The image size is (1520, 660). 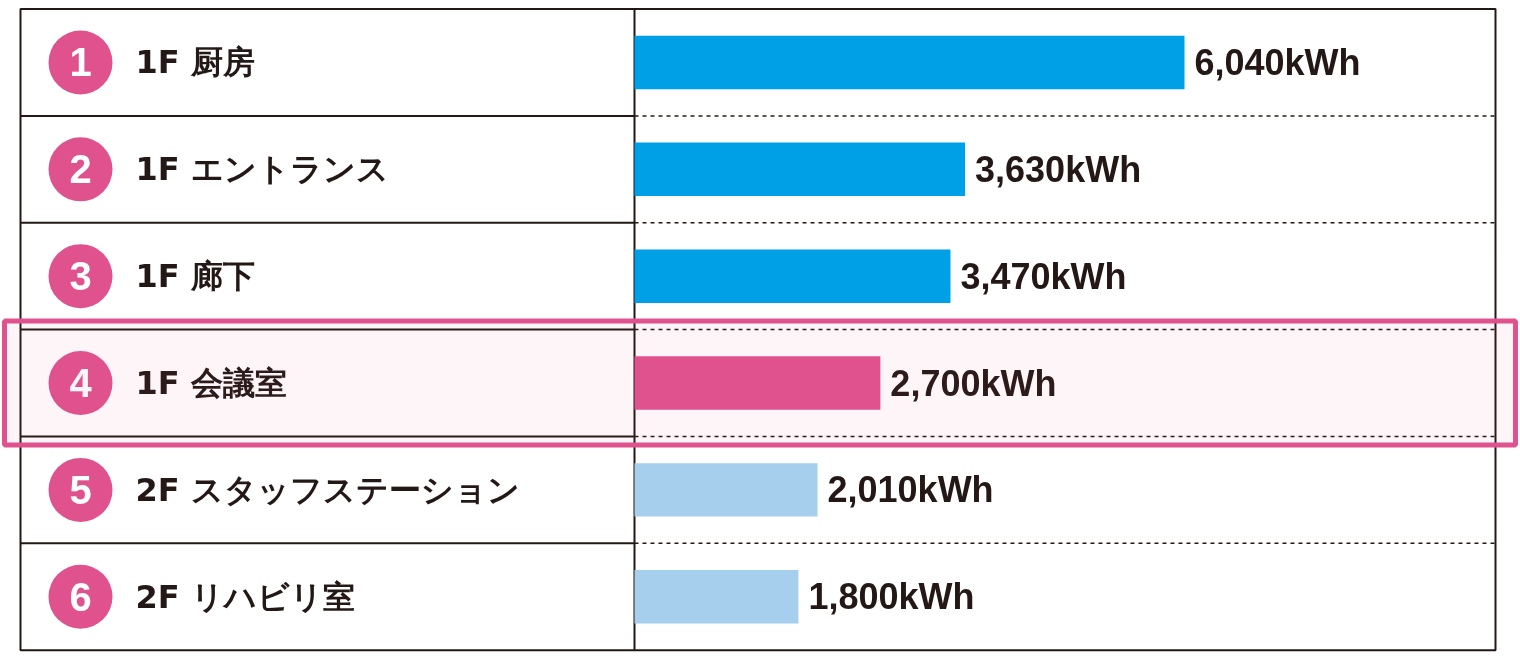 I want to click on y-tick-label: 2F リハビリ室, so click(x=245, y=596).